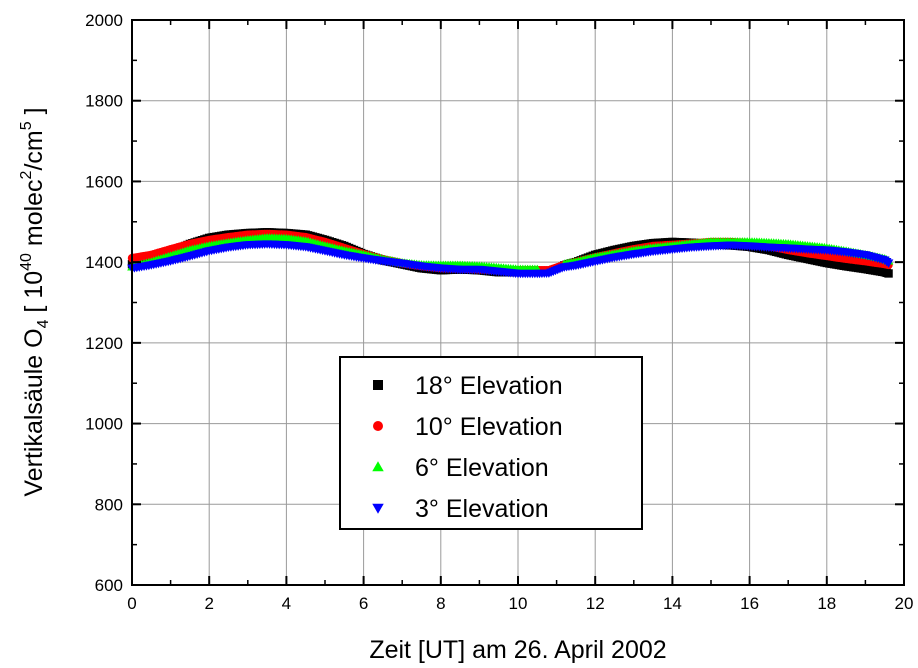 This screenshot has height=668, width=918. Describe the element at coordinates (43, 323) in the screenshot. I see `y-axis-title-sub: 4` at that location.